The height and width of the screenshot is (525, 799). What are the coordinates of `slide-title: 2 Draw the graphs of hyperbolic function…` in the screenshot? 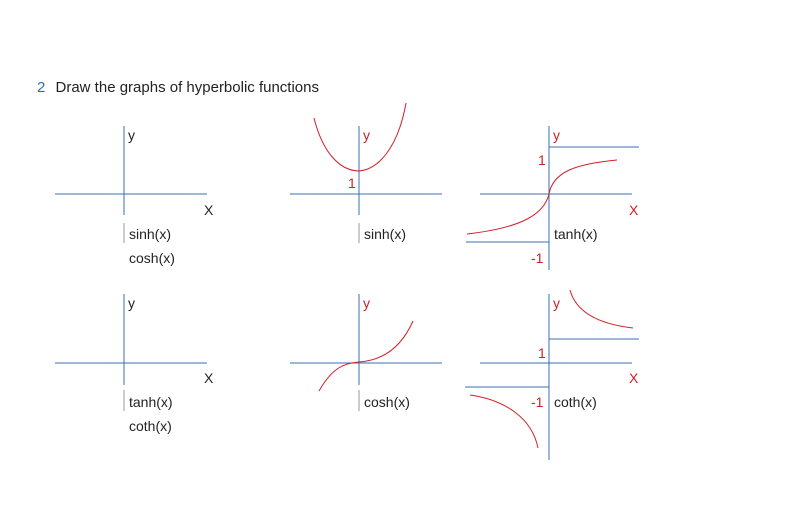 It's located at (178, 87).